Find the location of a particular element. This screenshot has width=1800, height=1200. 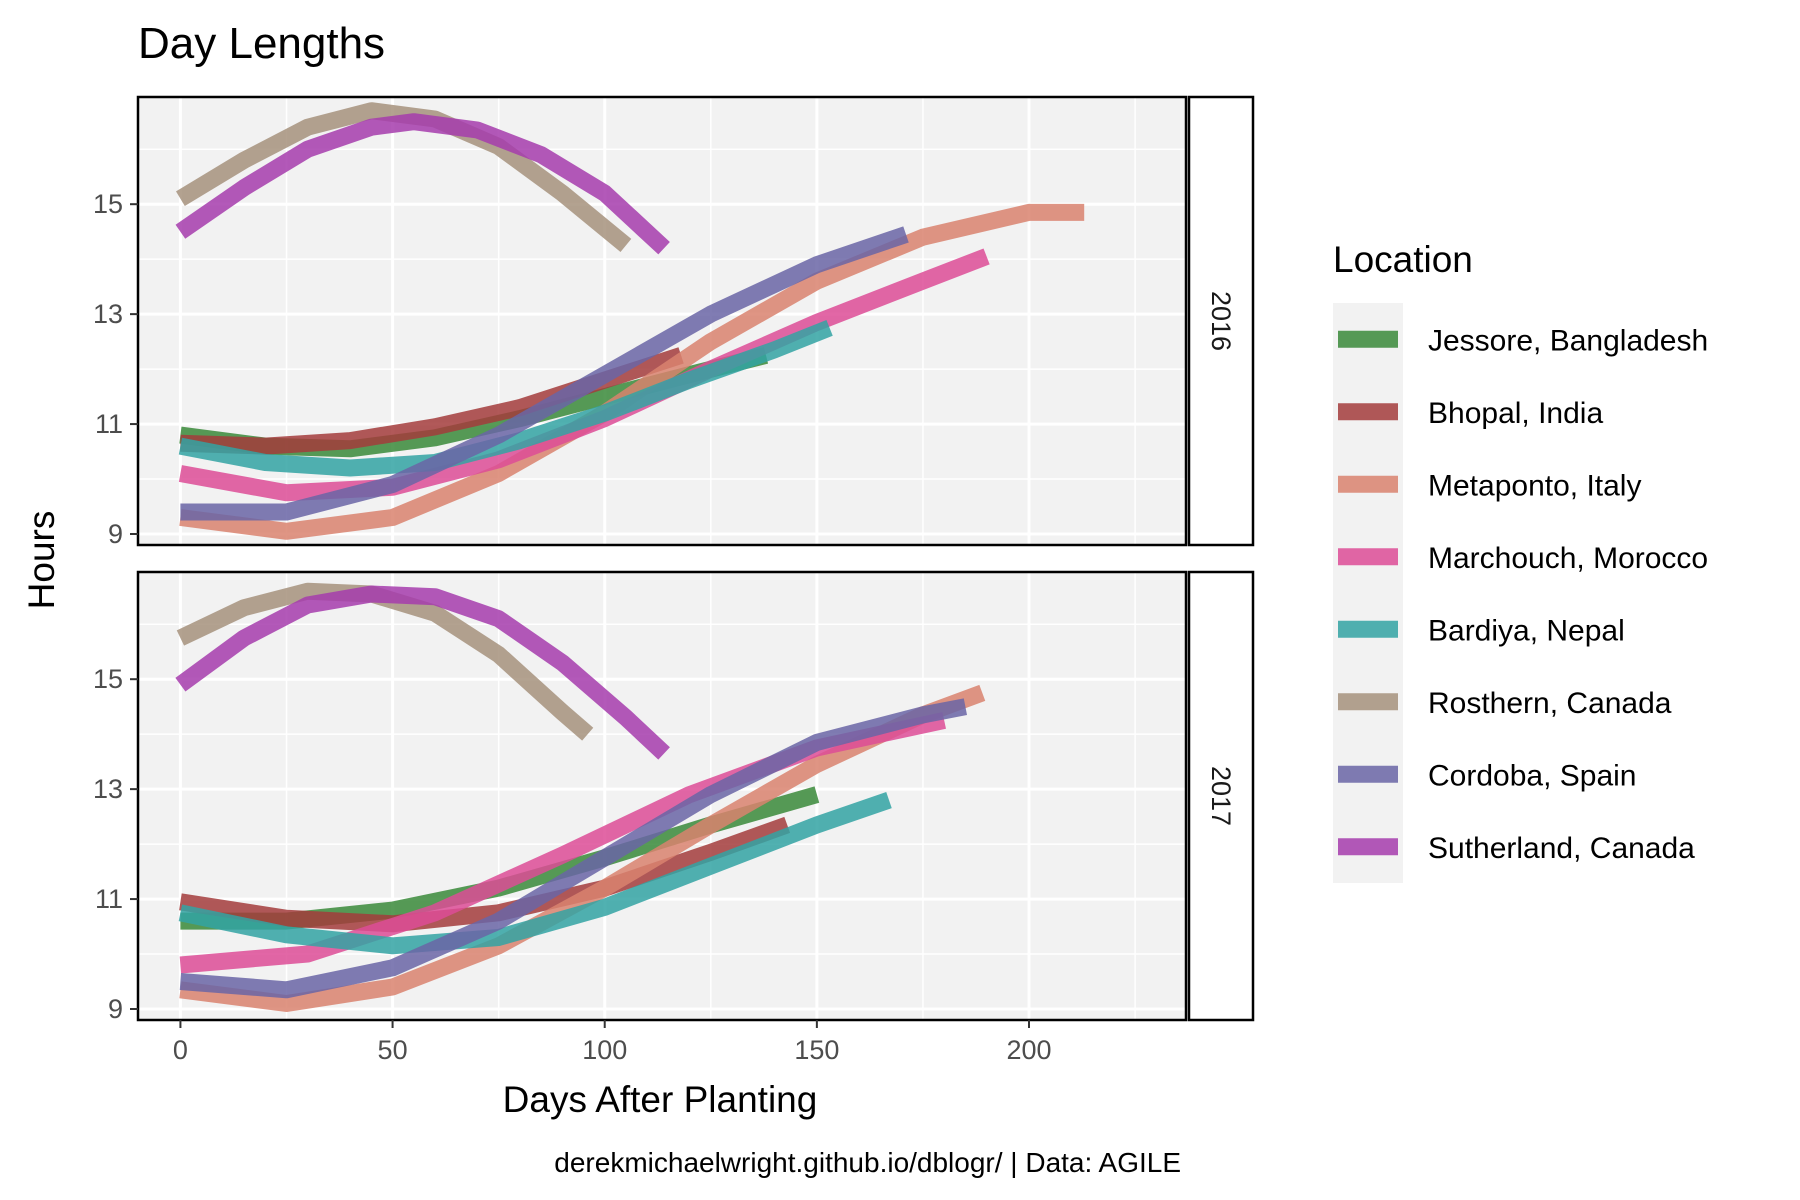

series-line-cordoba-spain-2017 is located at coordinates (573, 848).